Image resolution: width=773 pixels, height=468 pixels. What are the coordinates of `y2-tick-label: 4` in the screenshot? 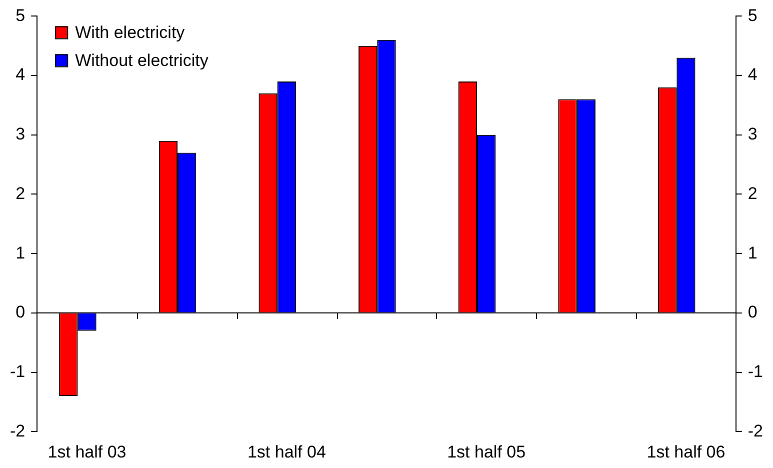 It's located at (753, 74).